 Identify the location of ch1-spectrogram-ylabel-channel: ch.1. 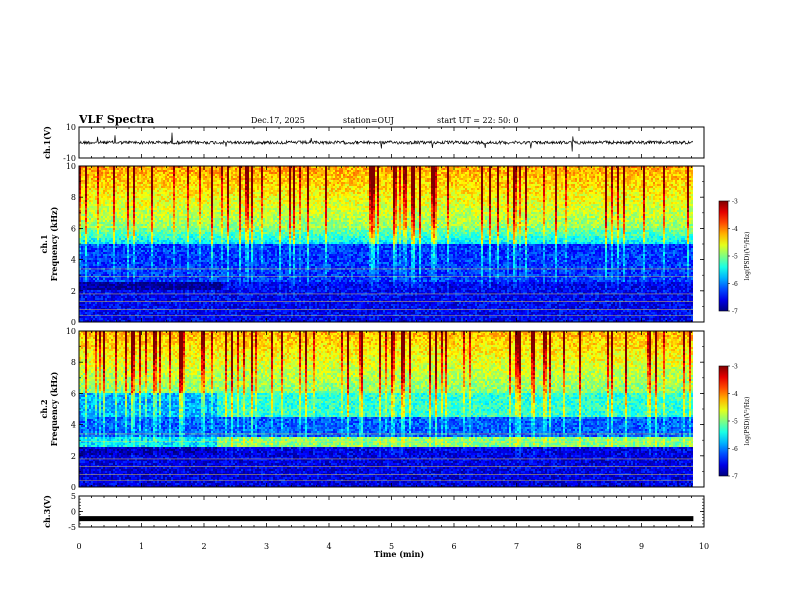
(44, 243).